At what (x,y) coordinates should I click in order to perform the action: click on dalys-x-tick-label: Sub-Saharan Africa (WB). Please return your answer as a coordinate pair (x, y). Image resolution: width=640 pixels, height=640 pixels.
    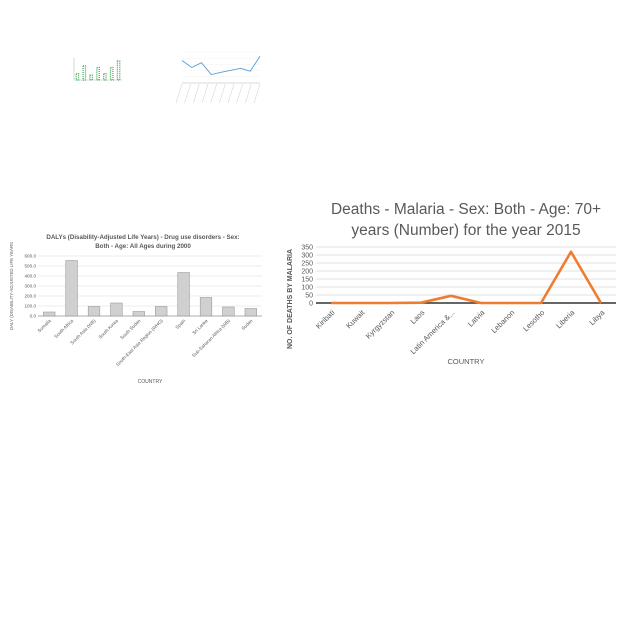
    Looking at the image, I should click on (211, 338).